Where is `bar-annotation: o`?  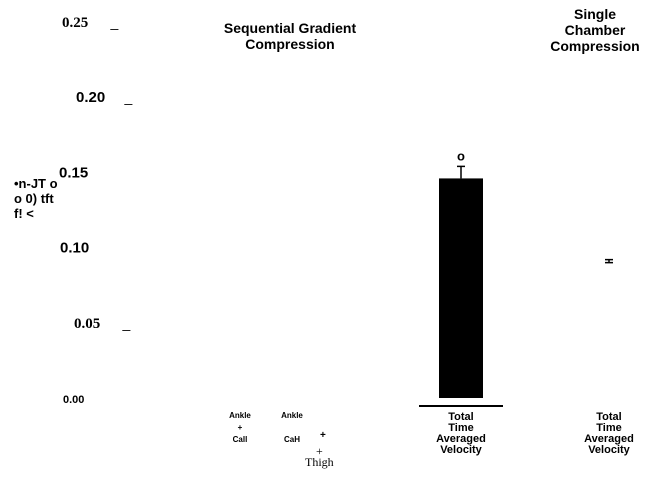 bar-annotation: o is located at coordinates (461, 155).